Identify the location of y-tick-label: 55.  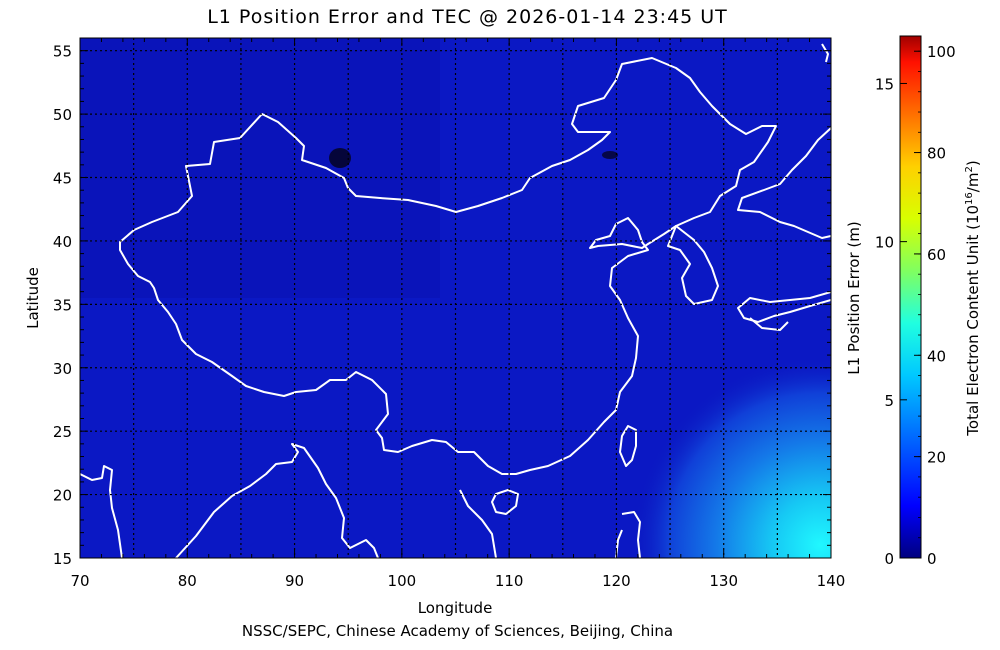
(62, 52).